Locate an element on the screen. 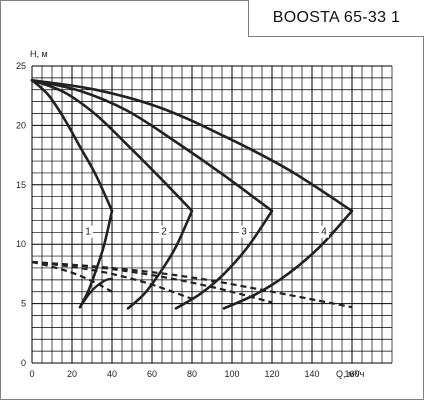 The height and width of the screenshot is (402, 426). x-tick-label: 60 is located at coordinates (152, 374).